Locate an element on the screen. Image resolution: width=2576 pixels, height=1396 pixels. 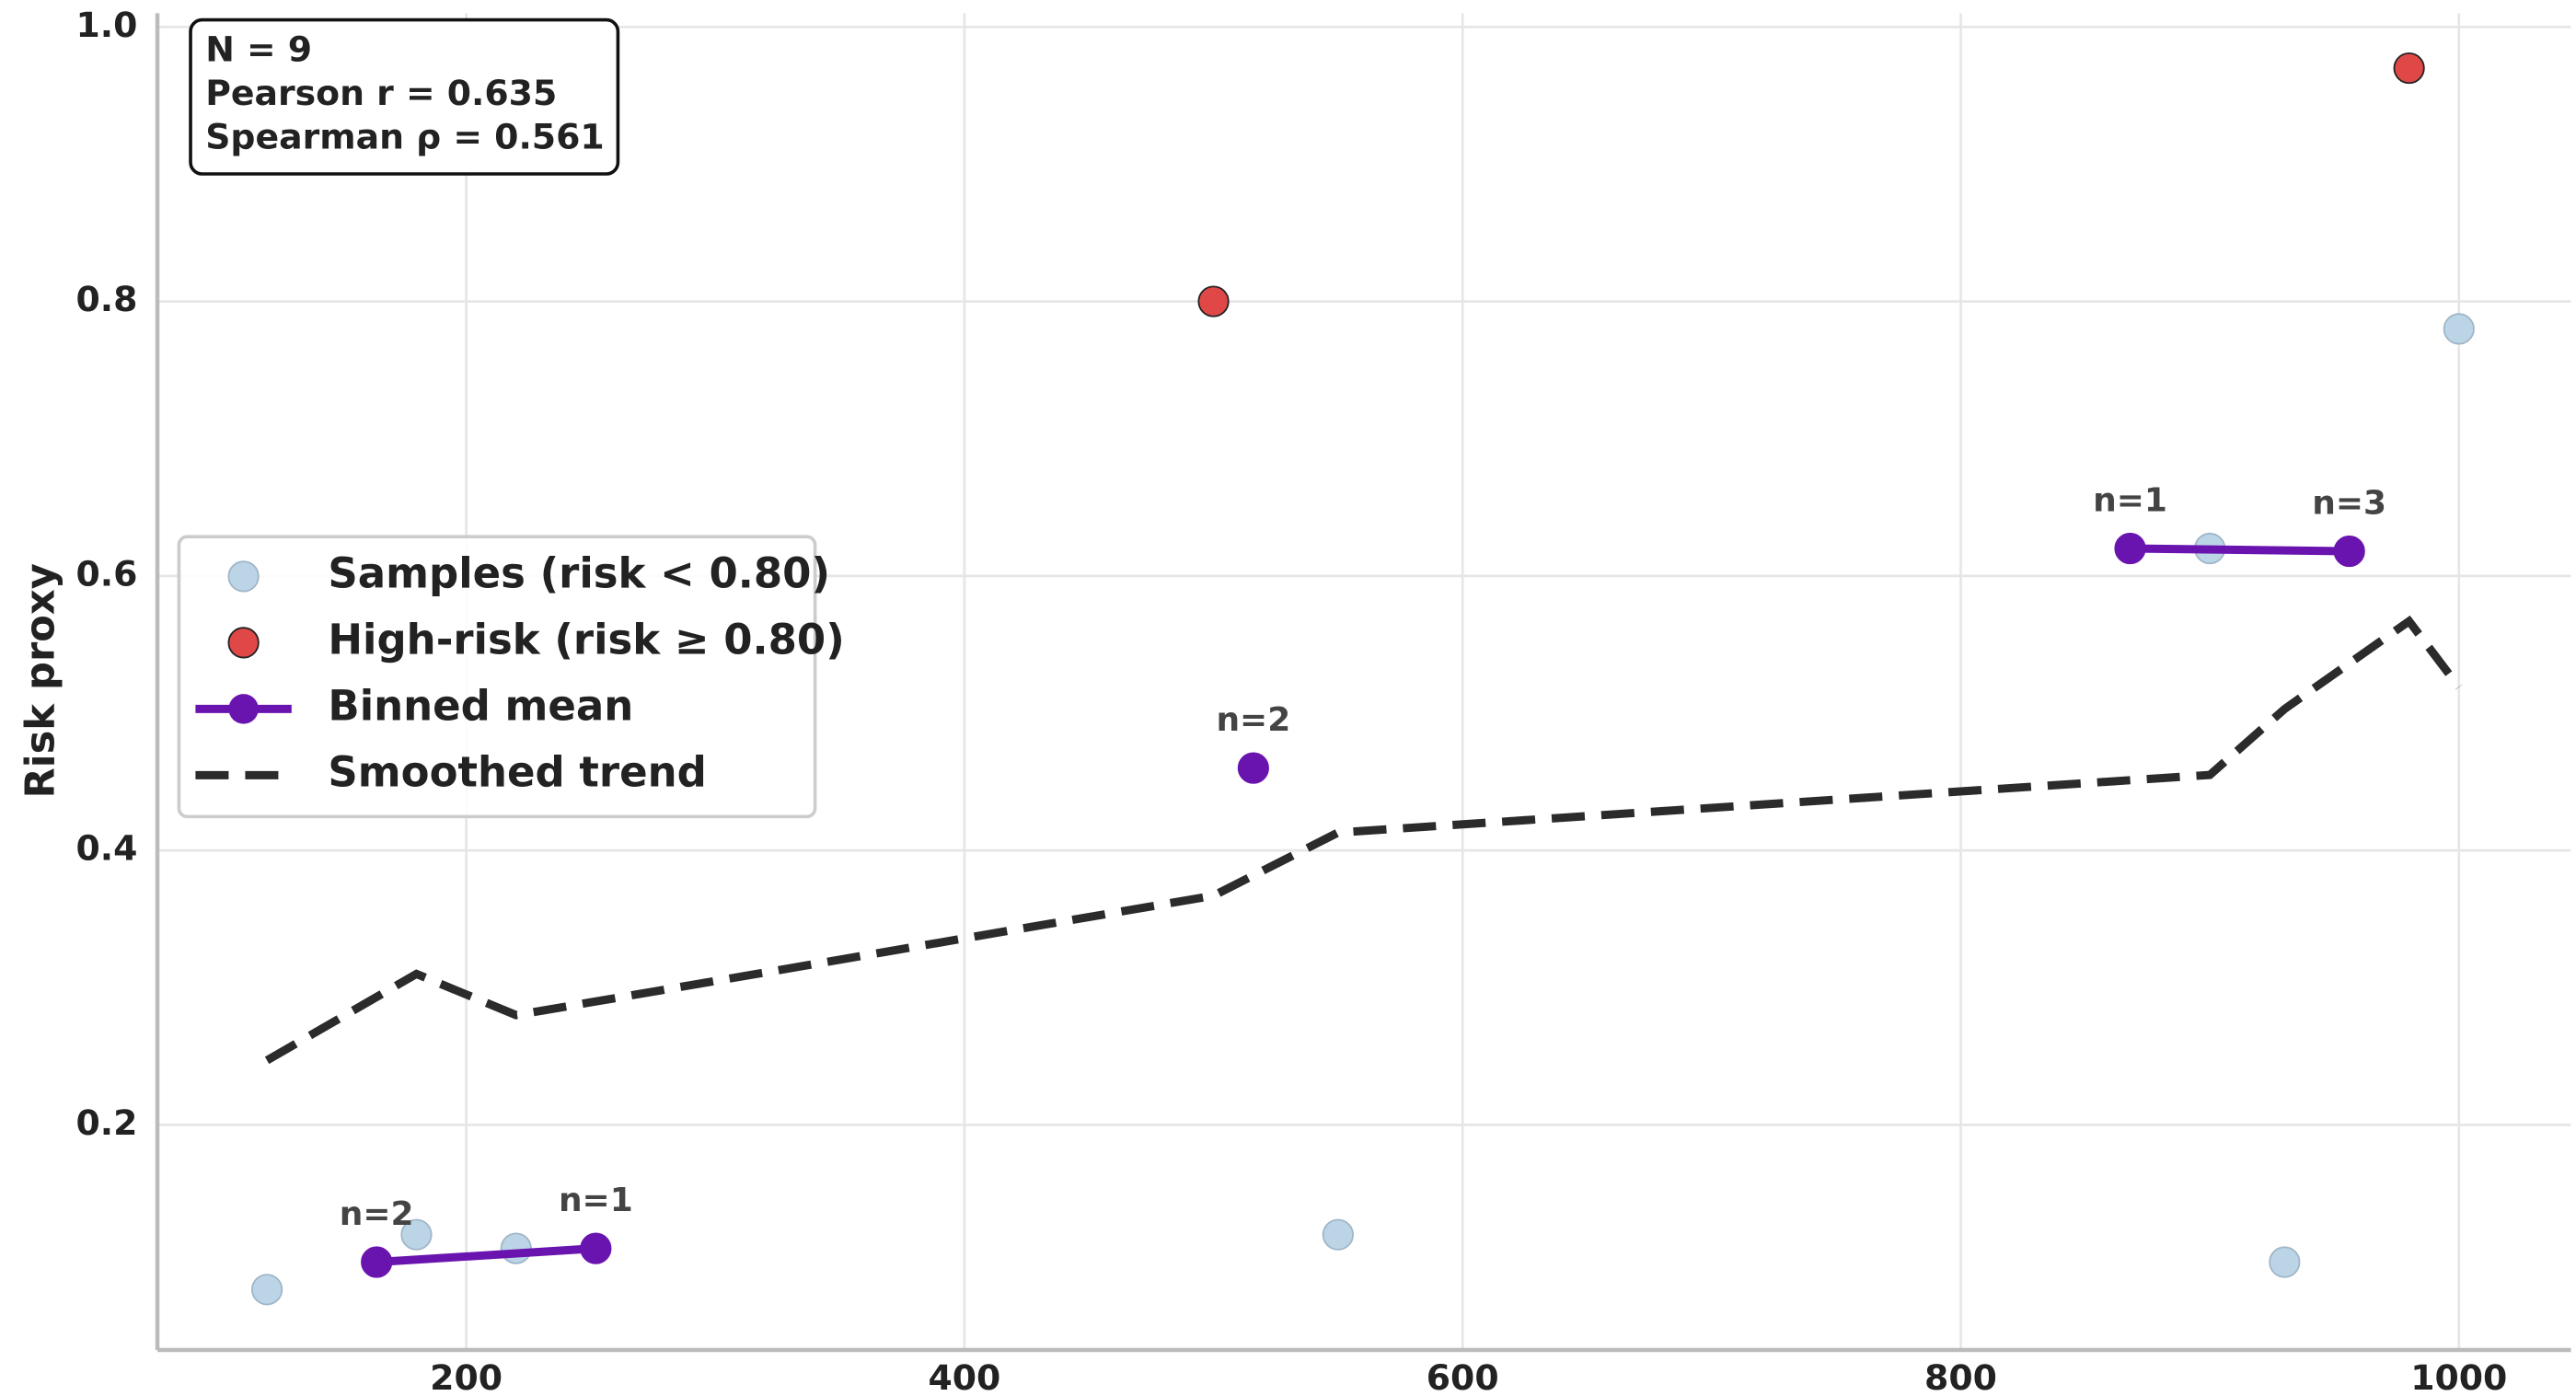
legend-label: High-risk (risk ≥ 0.80) is located at coordinates (586, 639).